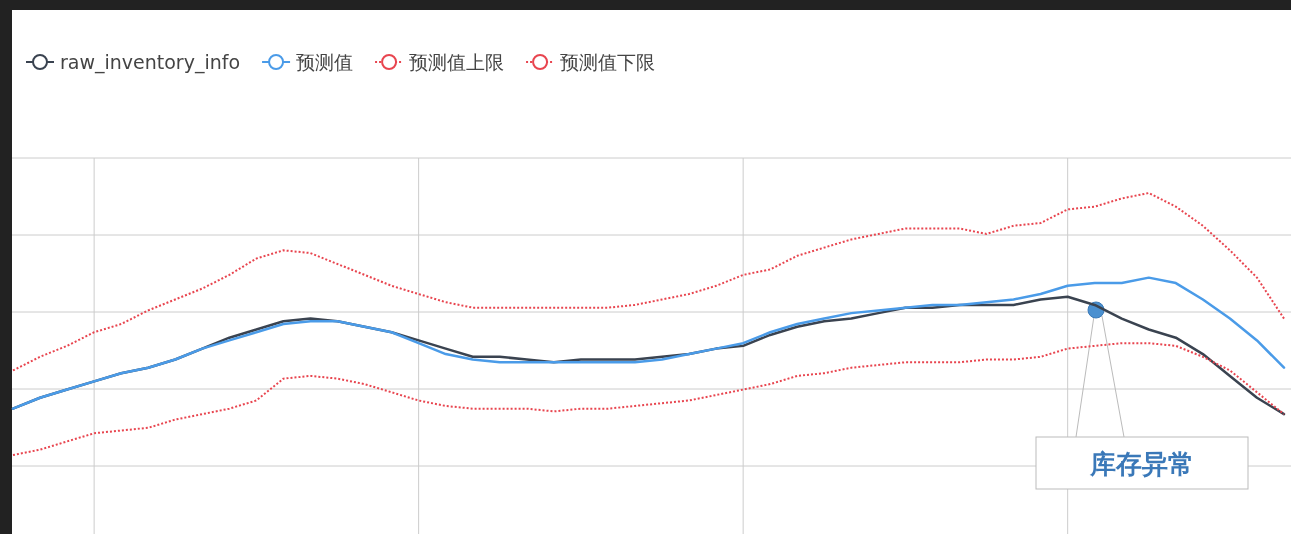 The height and width of the screenshot is (534, 1291). What do you see at coordinates (325, 62) in the screenshot?
I see `legend-label: 预测值` at bounding box center [325, 62].